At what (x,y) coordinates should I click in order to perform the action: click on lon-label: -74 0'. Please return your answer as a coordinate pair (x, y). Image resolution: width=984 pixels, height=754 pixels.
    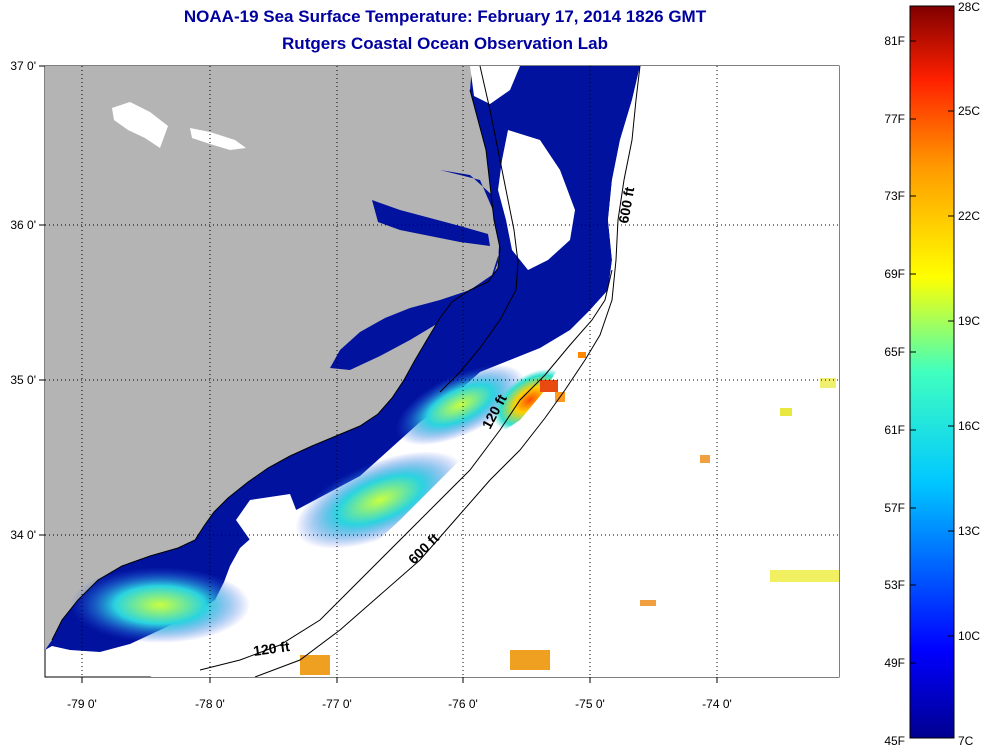
    Looking at the image, I should click on (717, 704).